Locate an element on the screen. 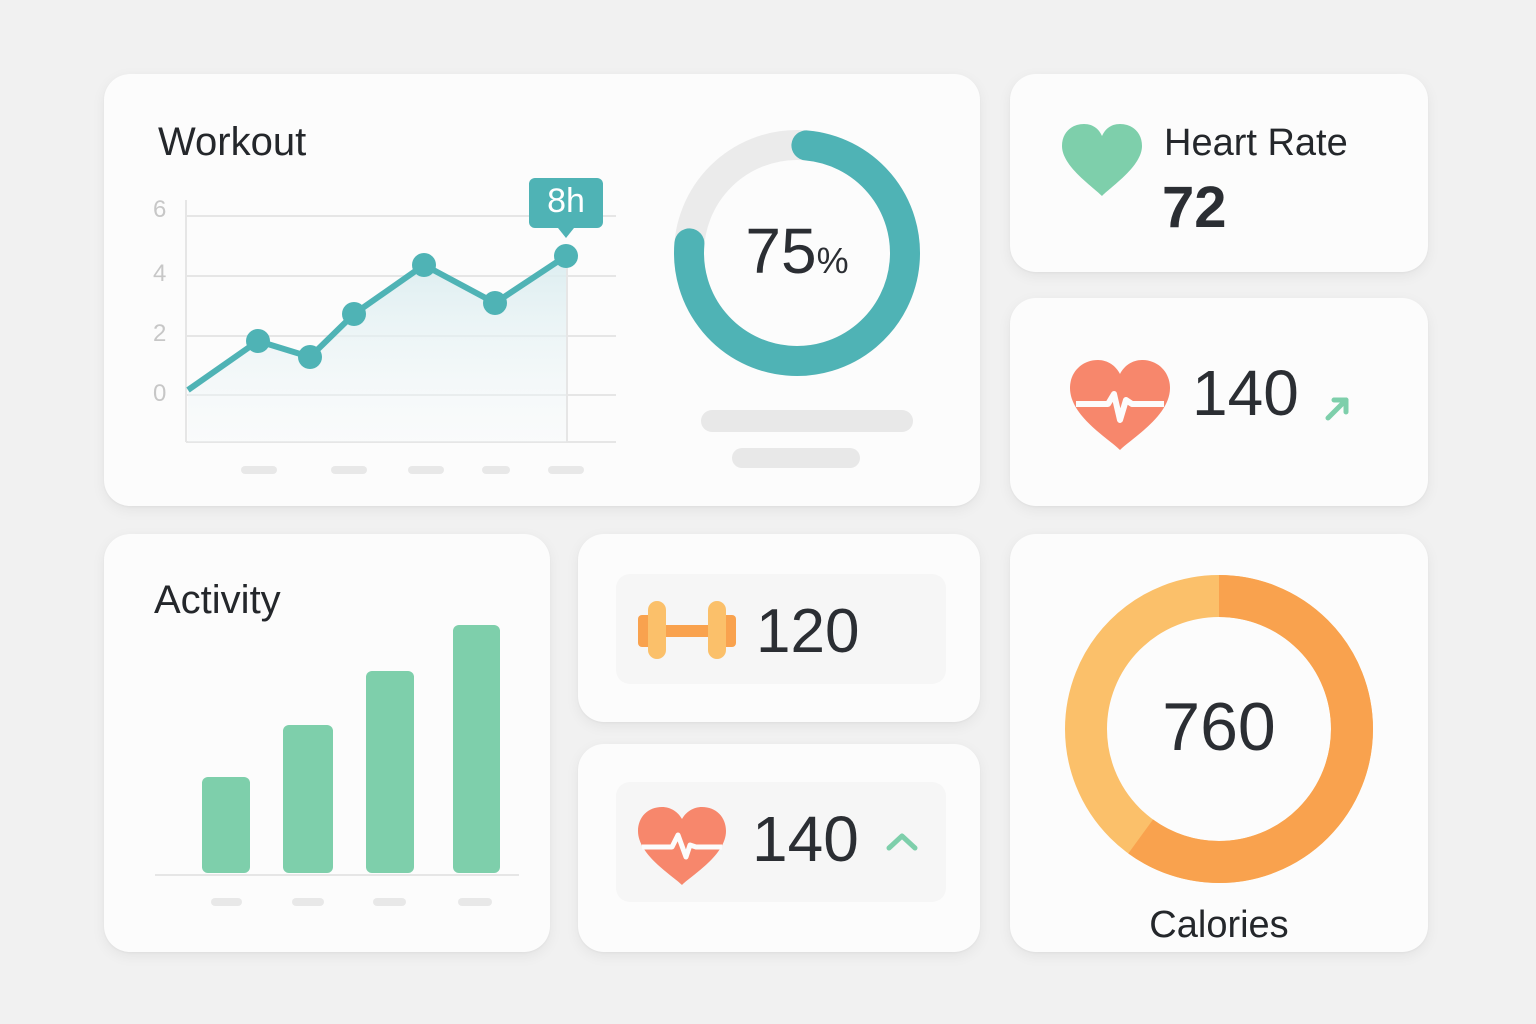 Image resolution: width=1536 pixels, height=1024 pixels. pulse-card-2: 140 is located at coordinates (779, 848).